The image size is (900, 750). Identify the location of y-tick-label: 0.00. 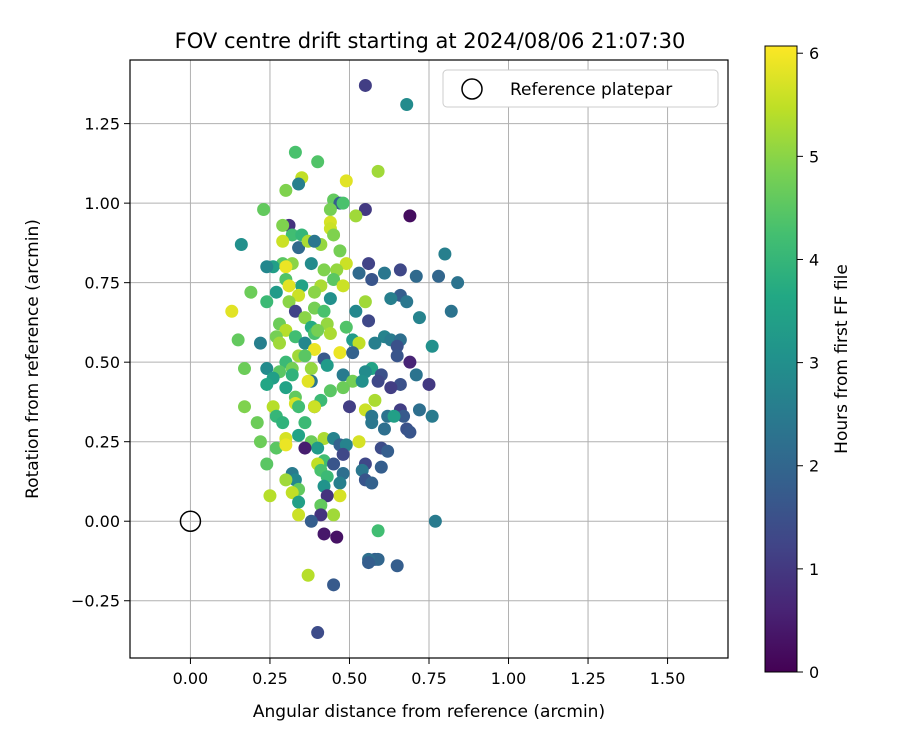
(102, 521).